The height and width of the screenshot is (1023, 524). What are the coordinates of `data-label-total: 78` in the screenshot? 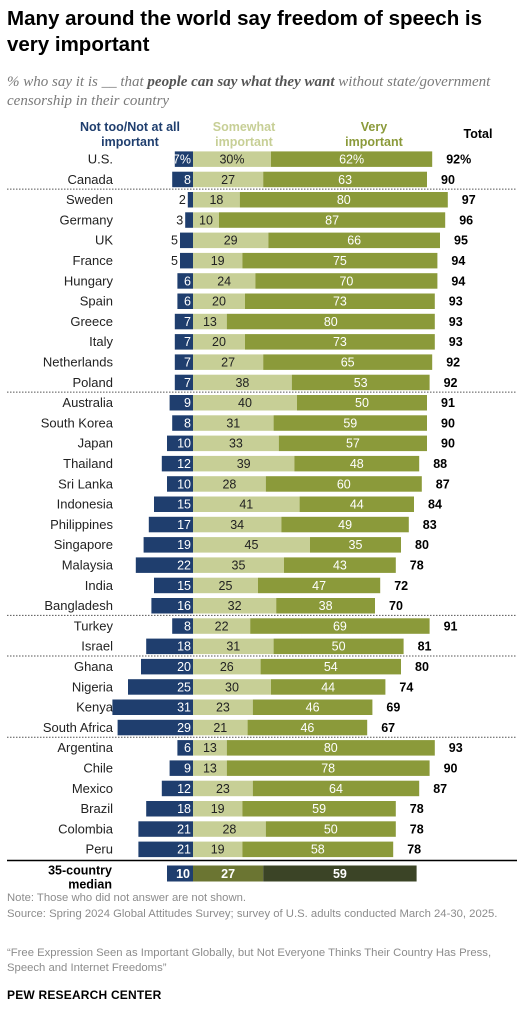 It's located at (417, 829).